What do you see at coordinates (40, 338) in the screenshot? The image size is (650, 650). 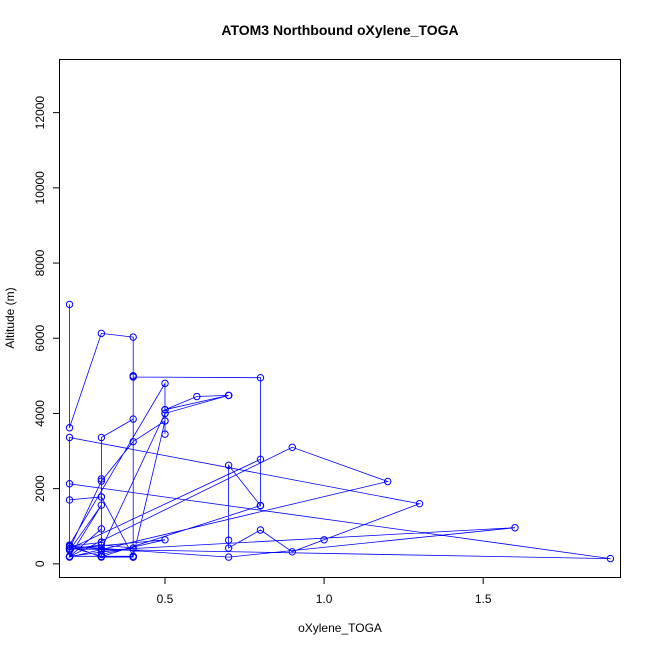 I see `y-tick-label: 6000` at bounding box center [40, 338].